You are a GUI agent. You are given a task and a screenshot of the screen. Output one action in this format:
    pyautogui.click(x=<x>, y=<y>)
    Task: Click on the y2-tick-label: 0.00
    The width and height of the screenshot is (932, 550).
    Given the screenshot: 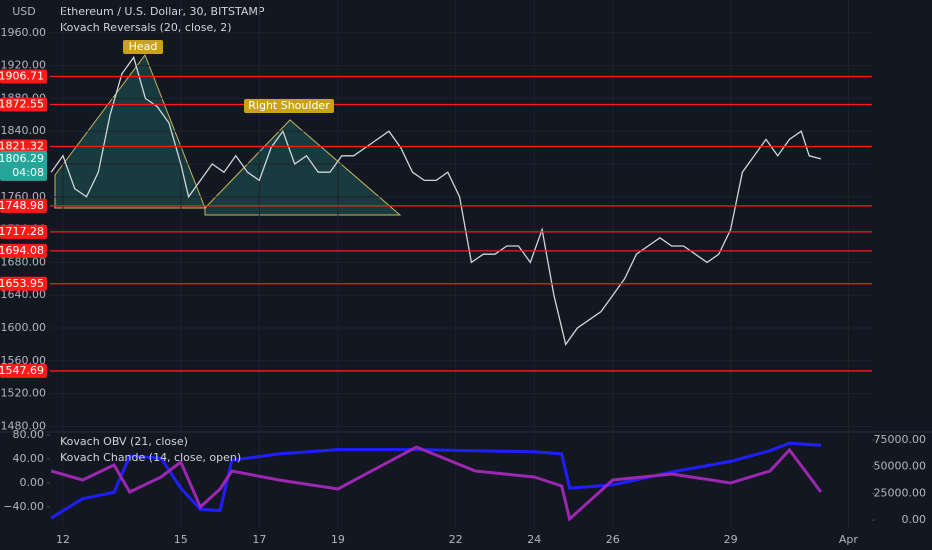 What is the action you would take?
    pyautogui.click(x=914, y=519)
    